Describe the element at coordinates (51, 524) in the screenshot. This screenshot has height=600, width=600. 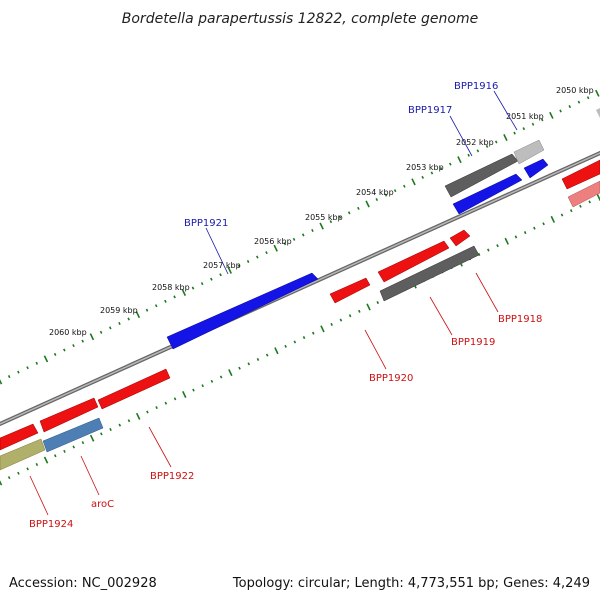
I see `gene-label-bpp1924: BPP1924` at that location.